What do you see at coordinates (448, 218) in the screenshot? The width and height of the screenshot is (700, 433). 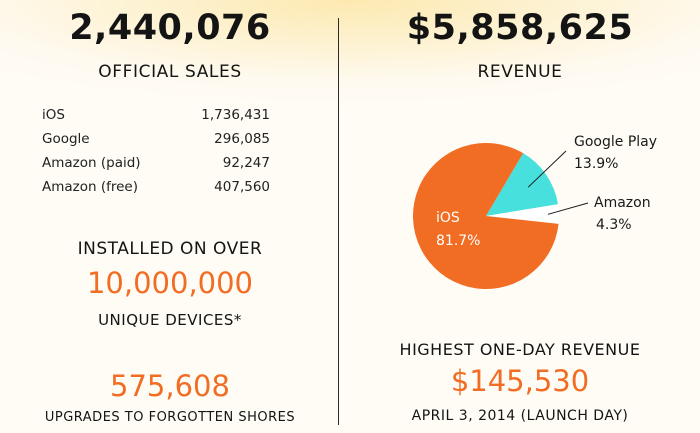 I see `pie-label-ios-name: iOS` at bounding box center [448, 218].